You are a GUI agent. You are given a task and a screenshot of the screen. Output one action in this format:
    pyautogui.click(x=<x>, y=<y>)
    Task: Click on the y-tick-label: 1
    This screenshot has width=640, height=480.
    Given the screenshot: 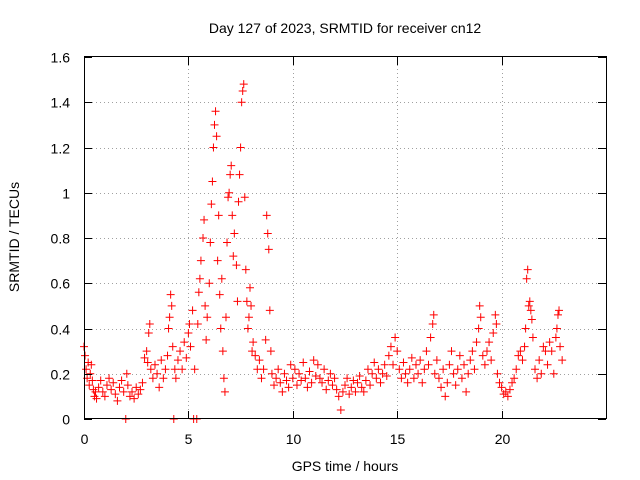 What is the action you would take?
    pyautogui.click(x=66, y=194)
    